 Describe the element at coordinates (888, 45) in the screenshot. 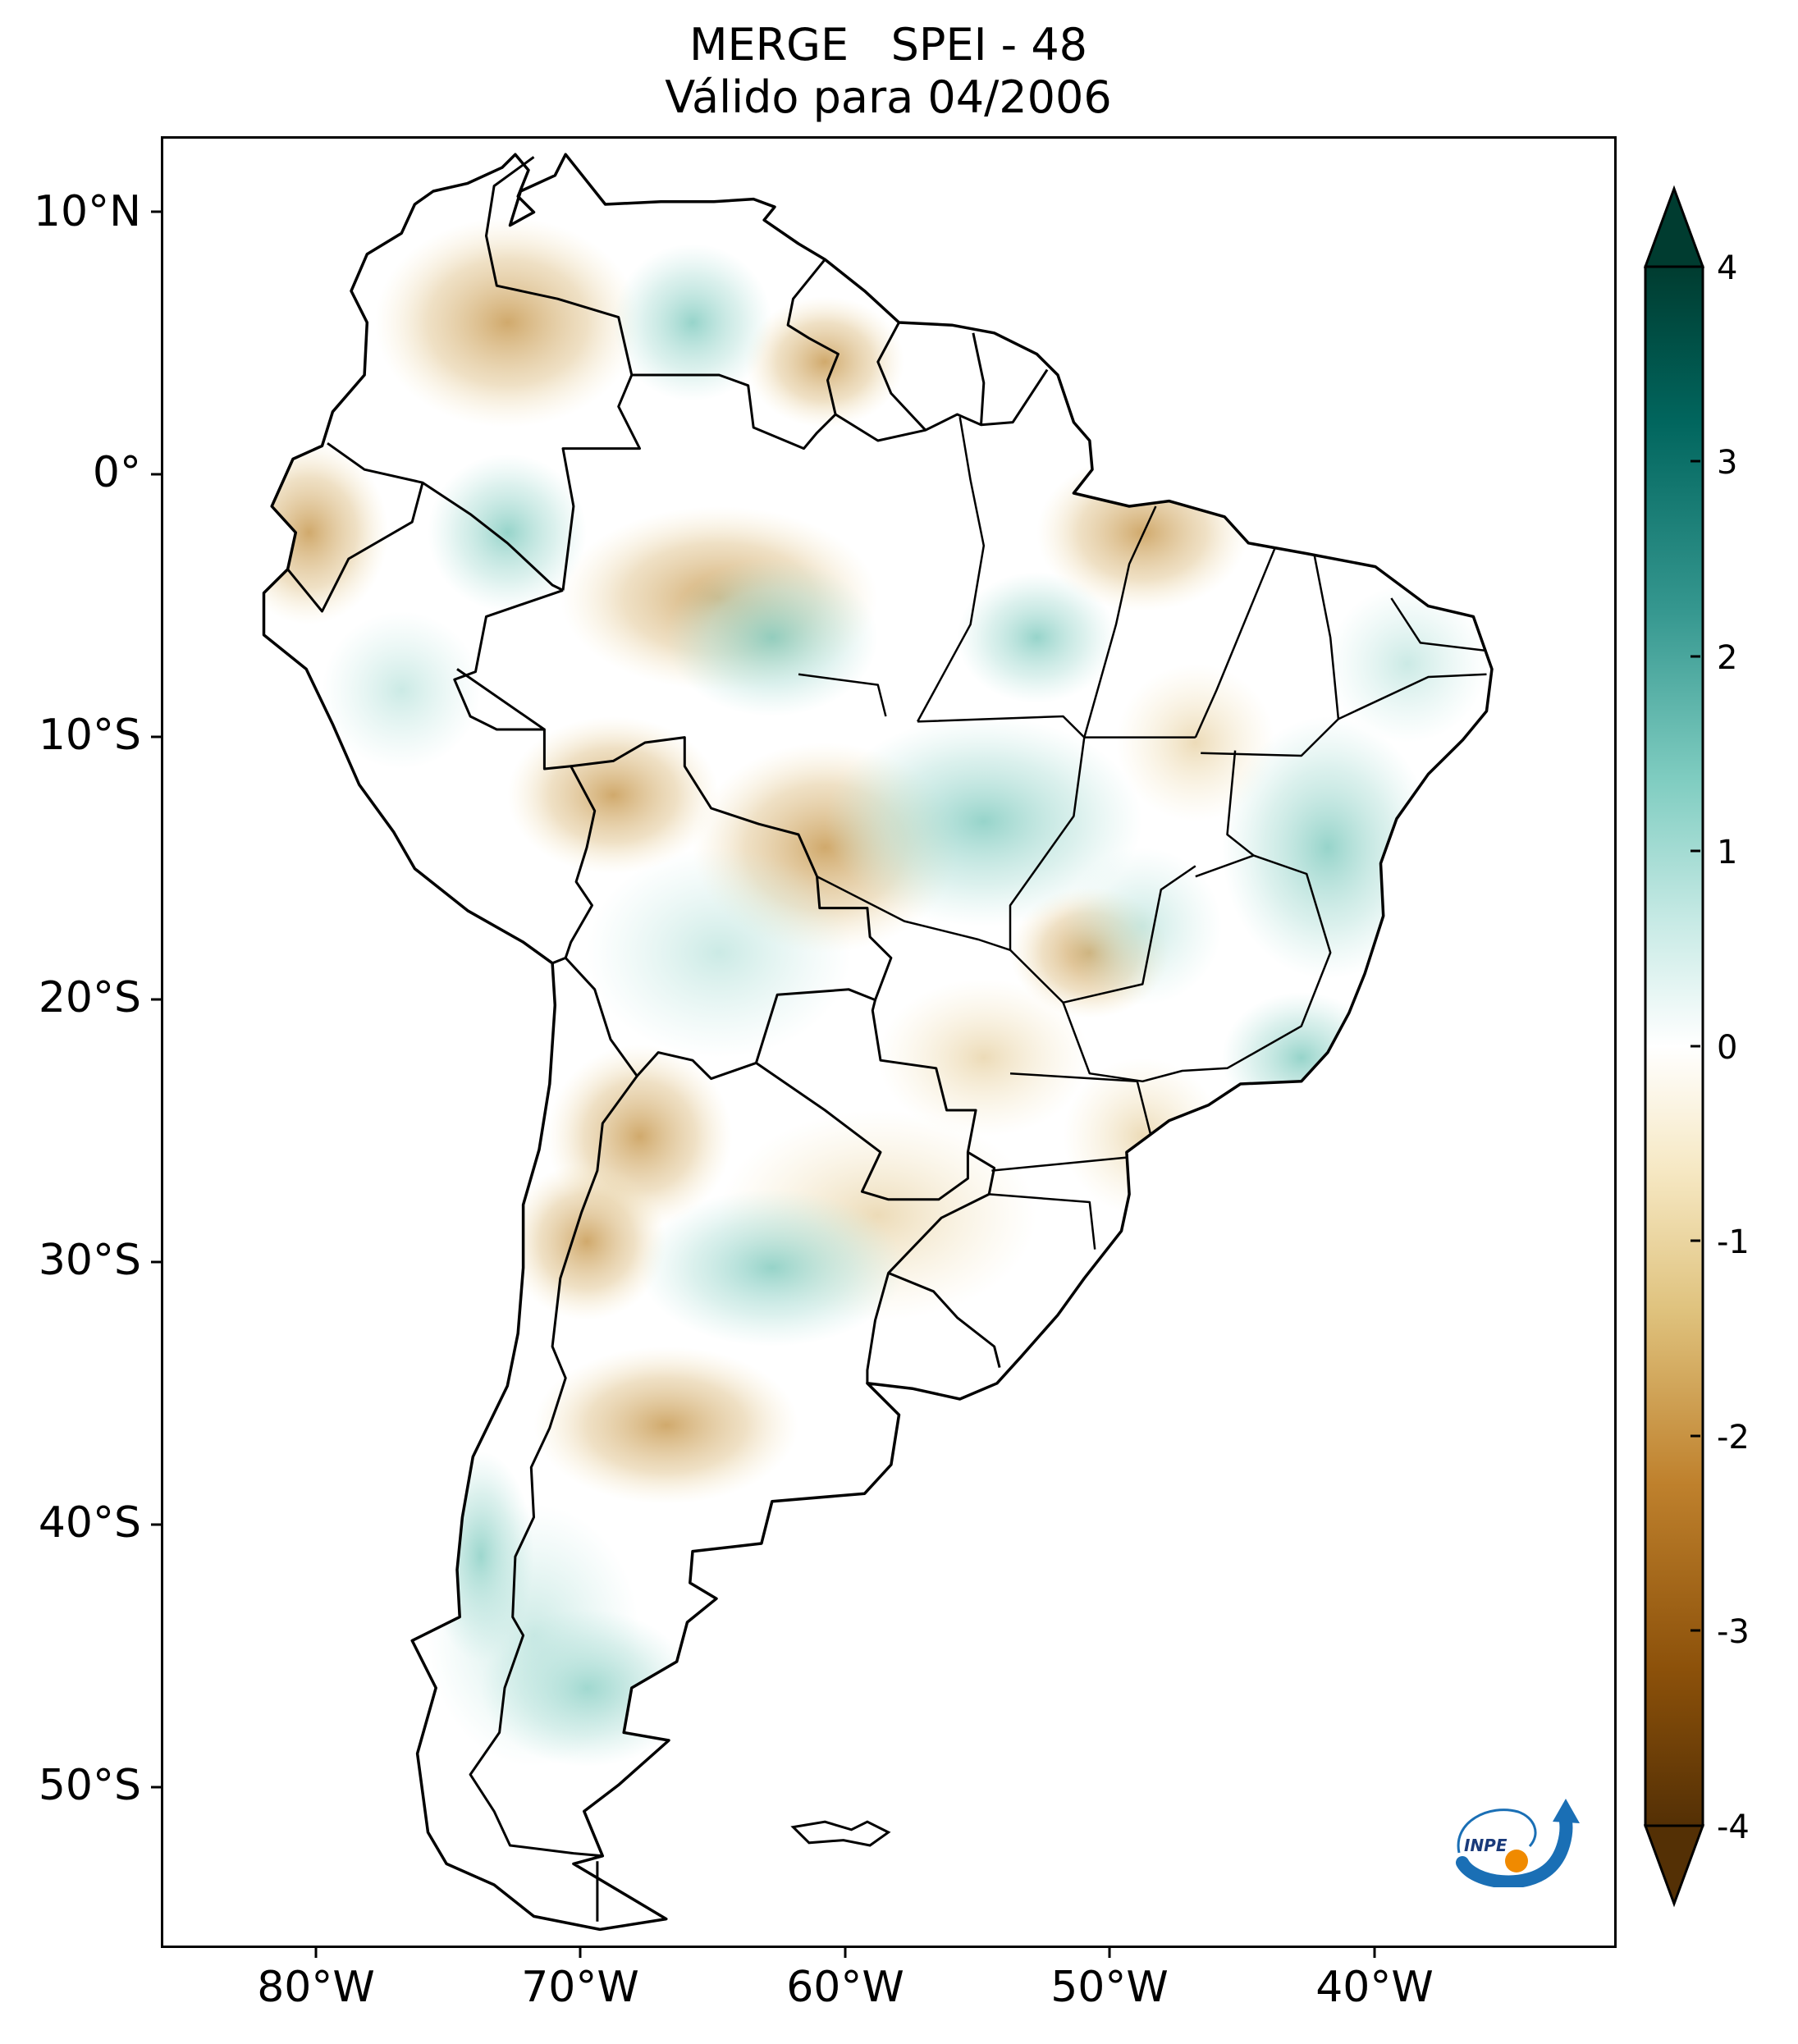

I see `chart-title: MERGE SPEI - 48` at that location.